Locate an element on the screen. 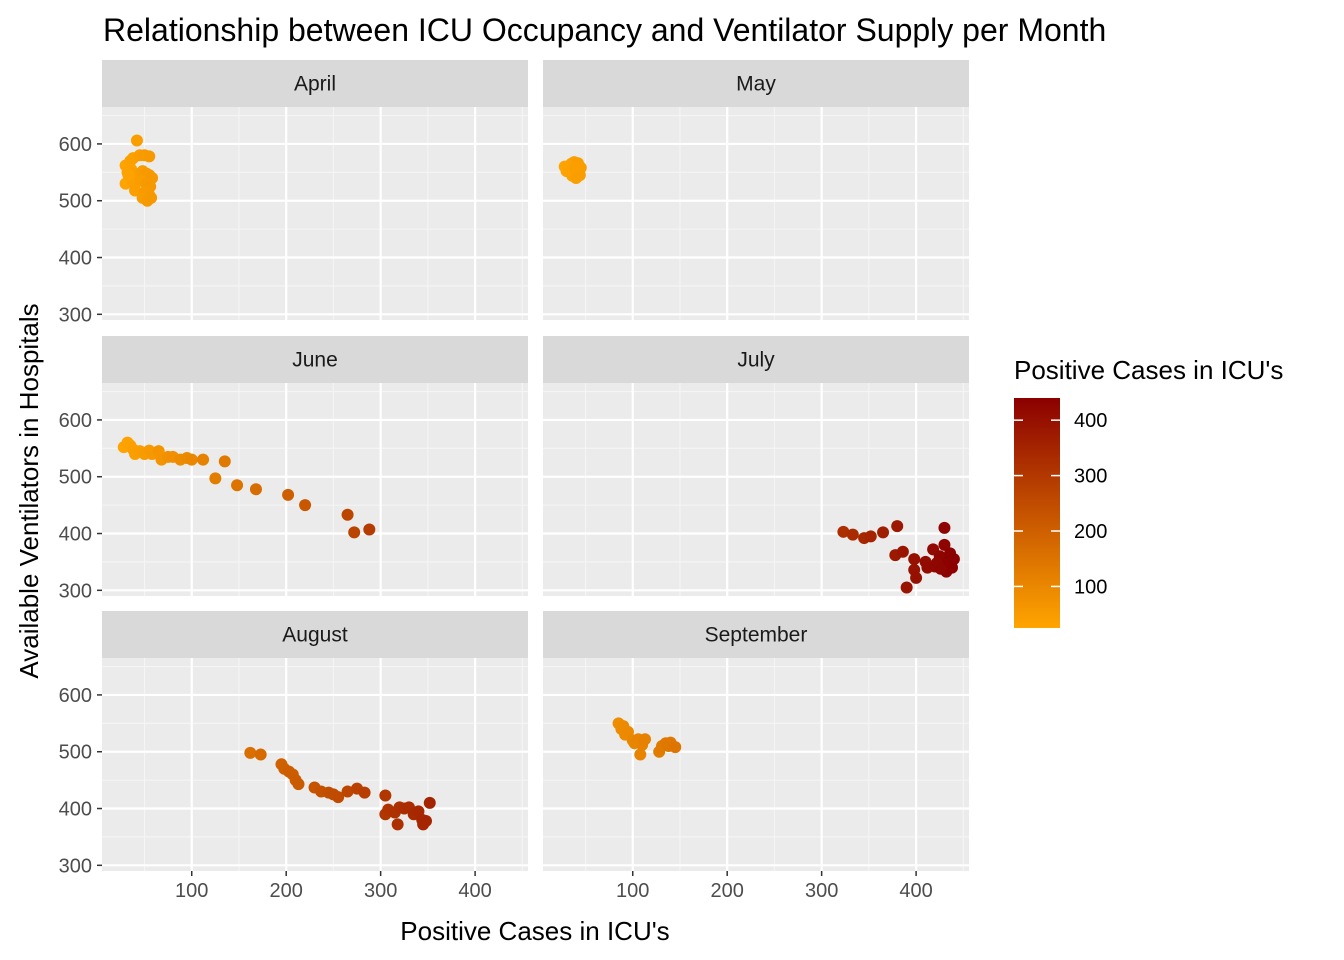 This screenshot has height=960, width=1344. facet-strip-label: September is located at coordinates (756, 635).